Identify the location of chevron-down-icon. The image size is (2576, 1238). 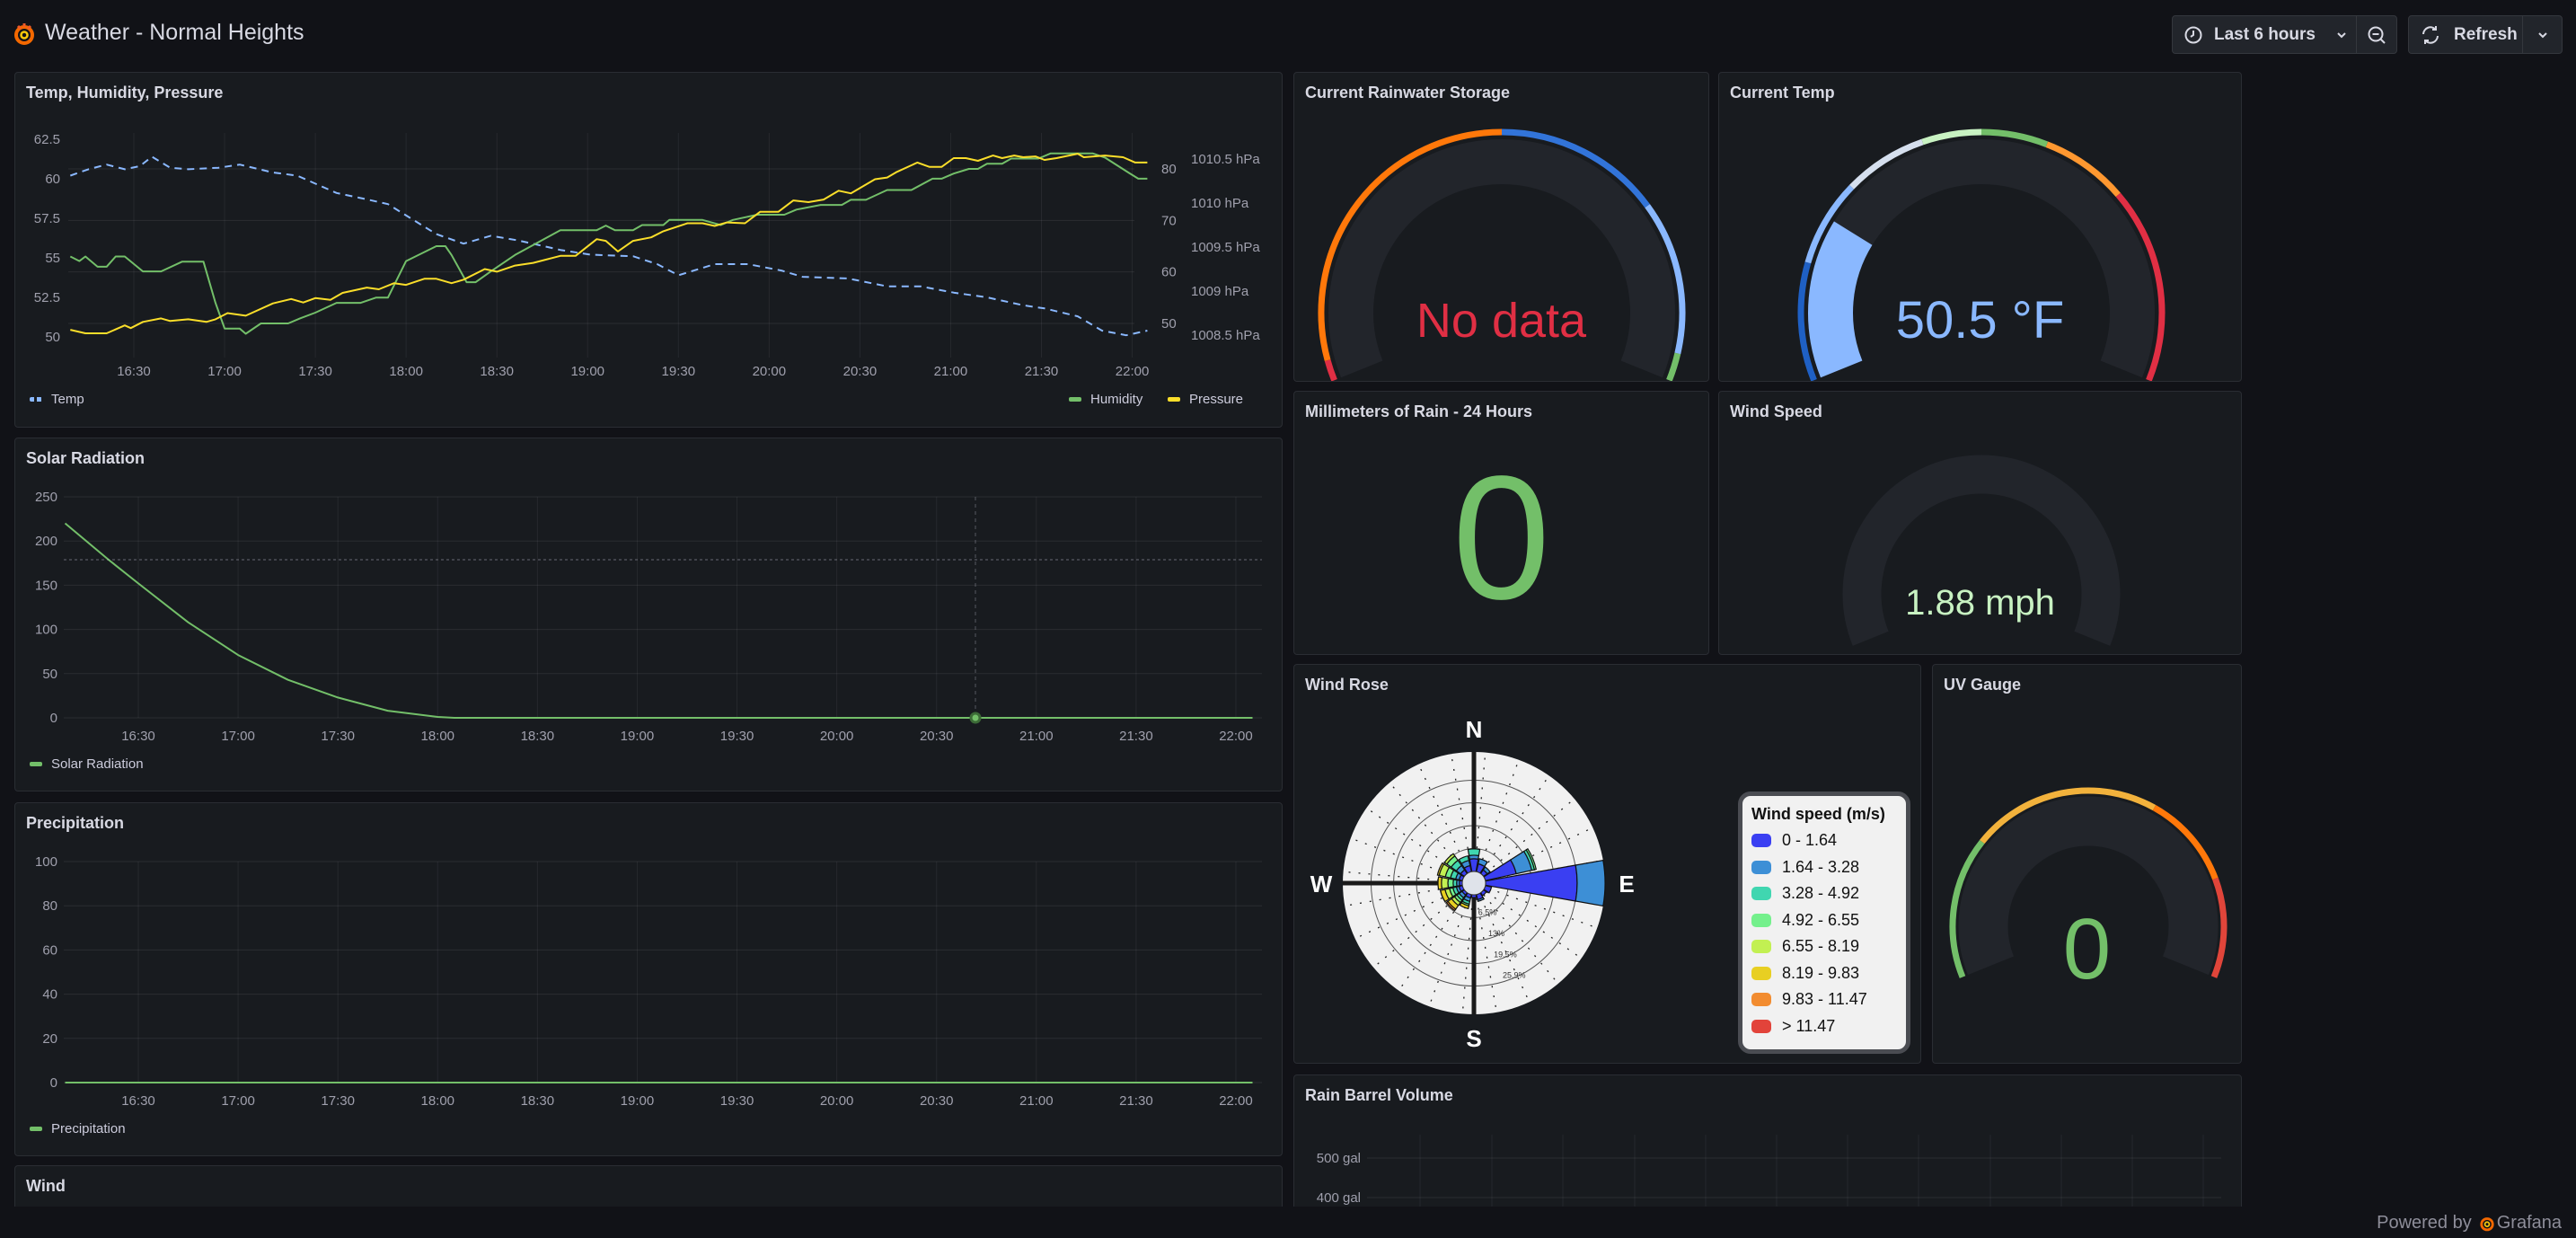
(2341, 34).